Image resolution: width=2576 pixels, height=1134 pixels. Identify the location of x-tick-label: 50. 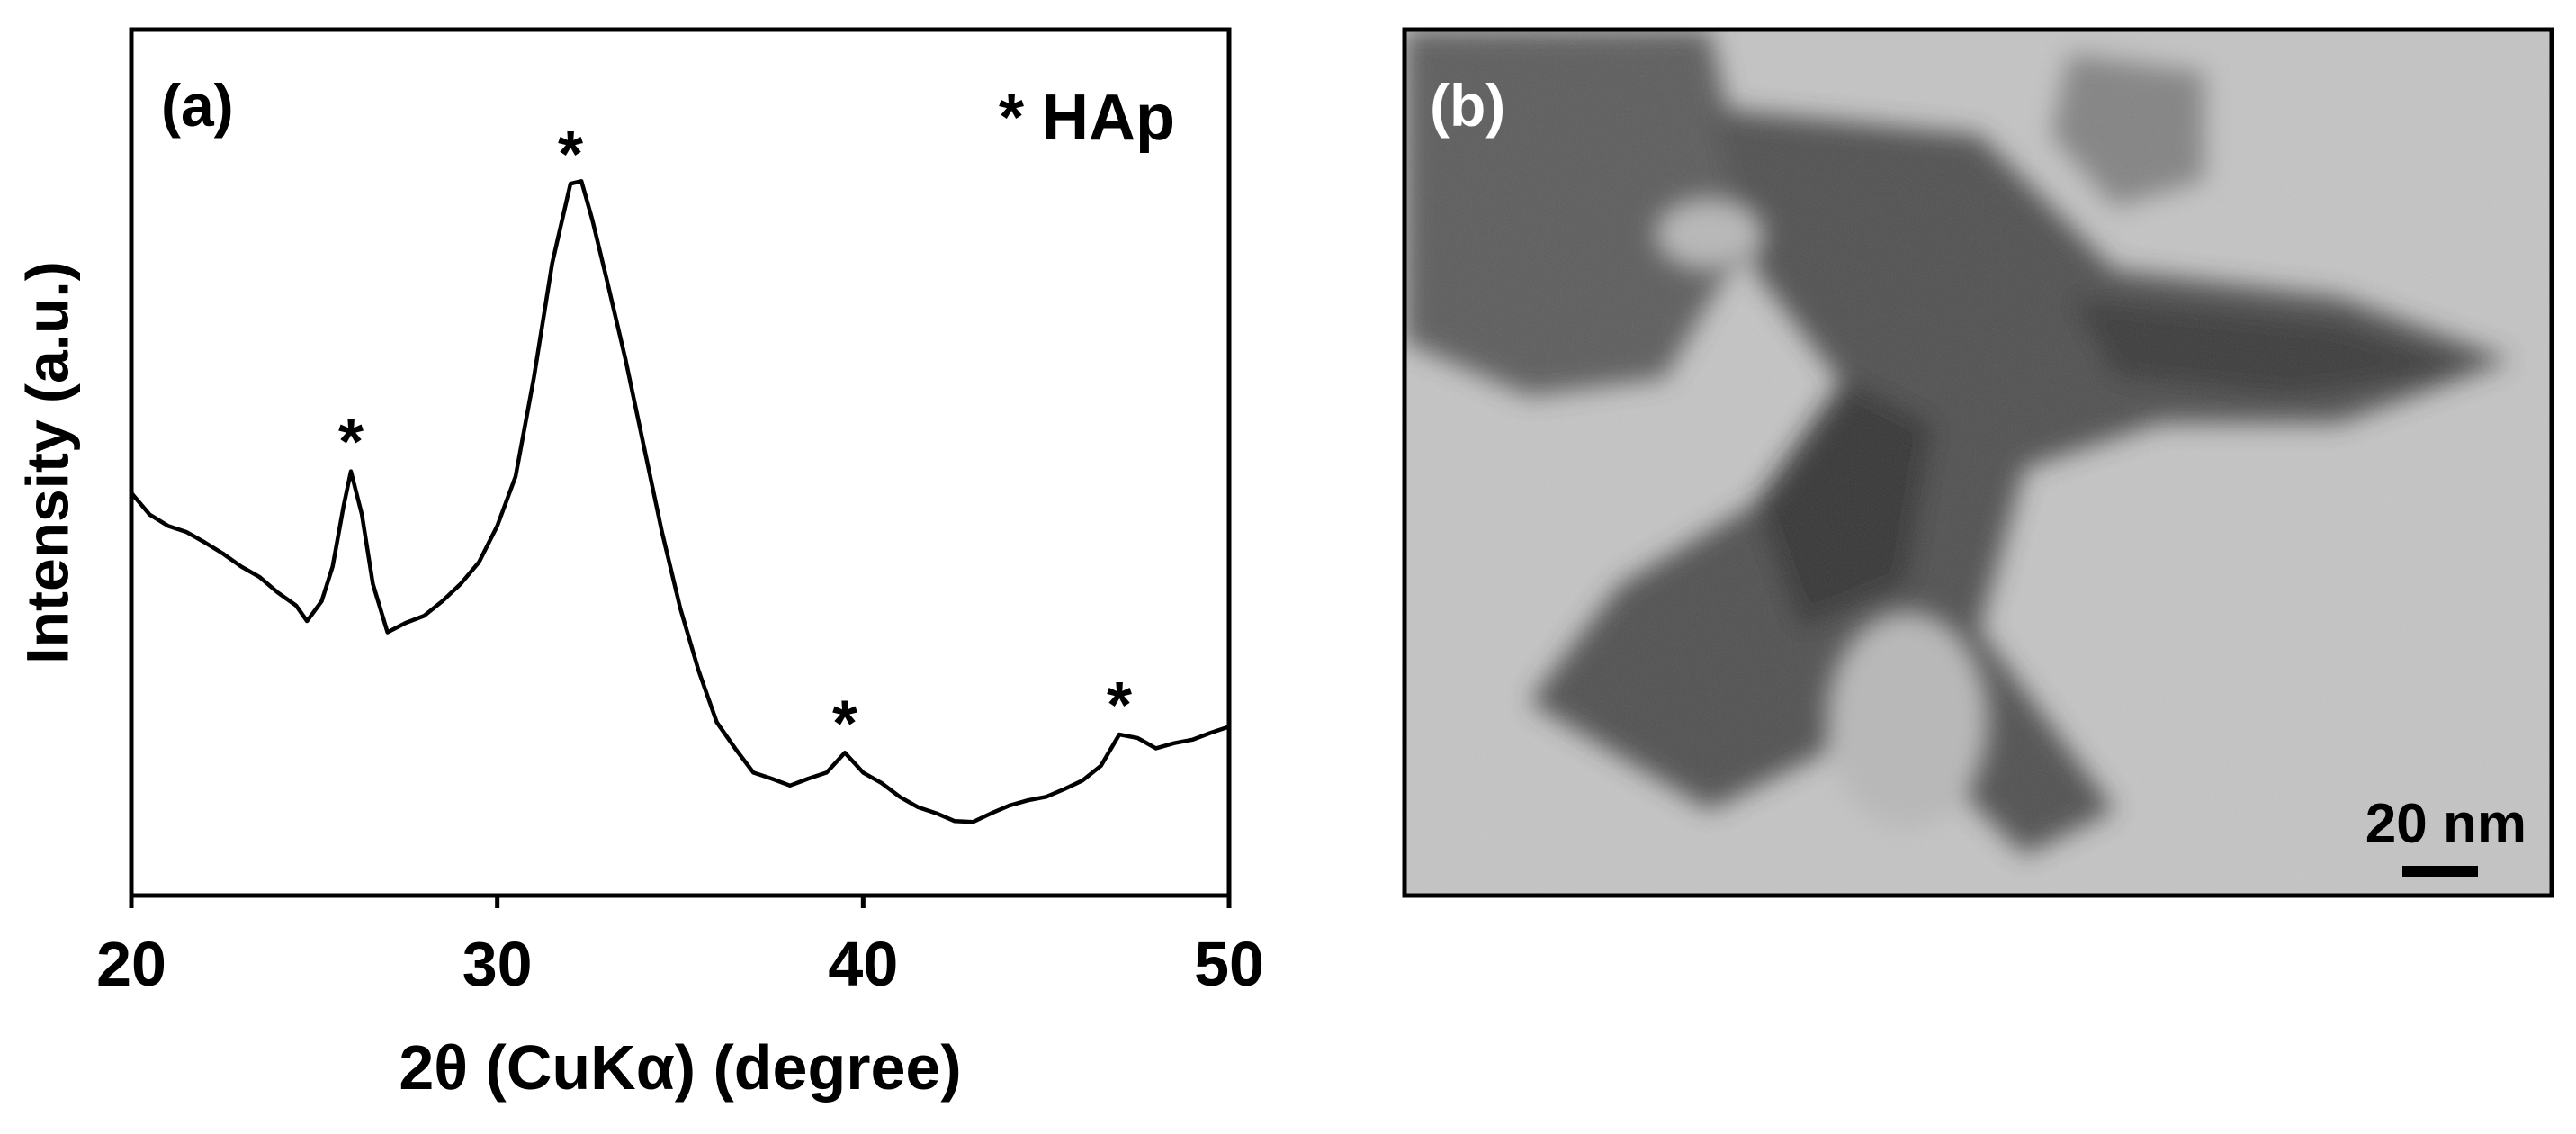
(1229, 964).